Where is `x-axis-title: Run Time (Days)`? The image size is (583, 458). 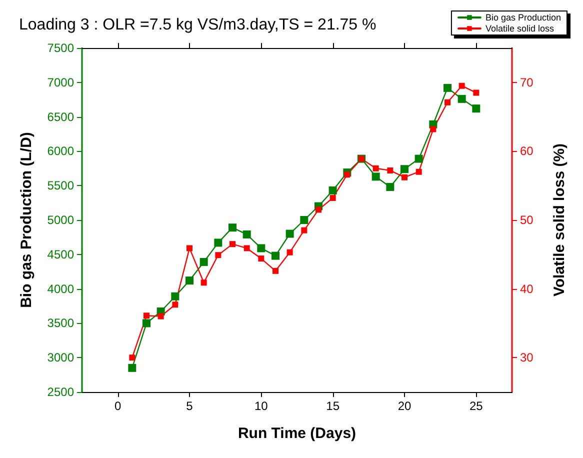 x-axis-title: Run Time (Days) is located at coordinates (297, 433).